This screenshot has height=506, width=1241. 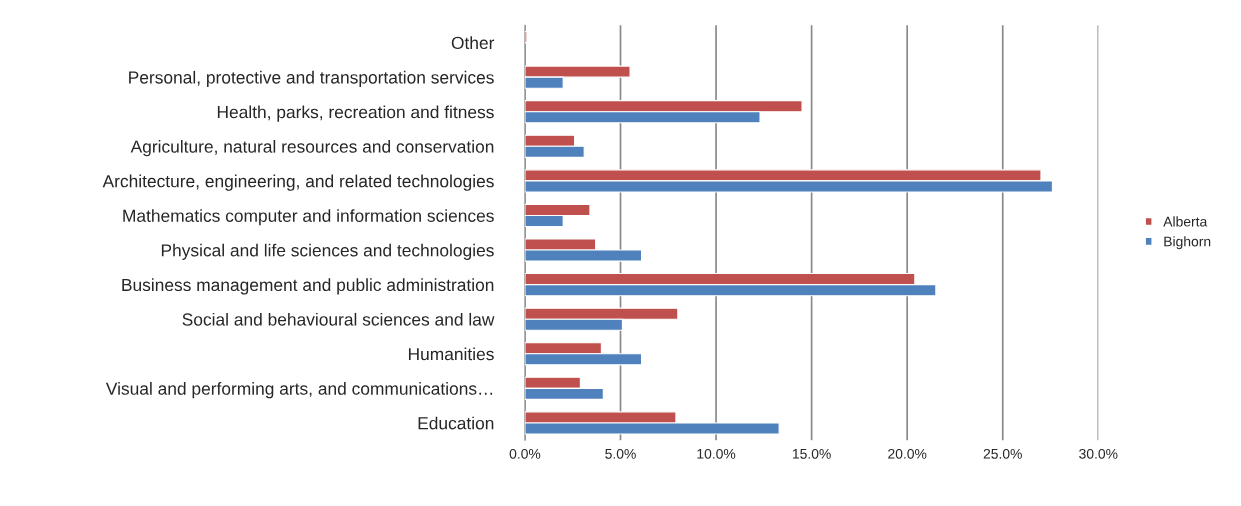 I want to click on x-tick-label: 5.0%, so click(x=620, y=453).